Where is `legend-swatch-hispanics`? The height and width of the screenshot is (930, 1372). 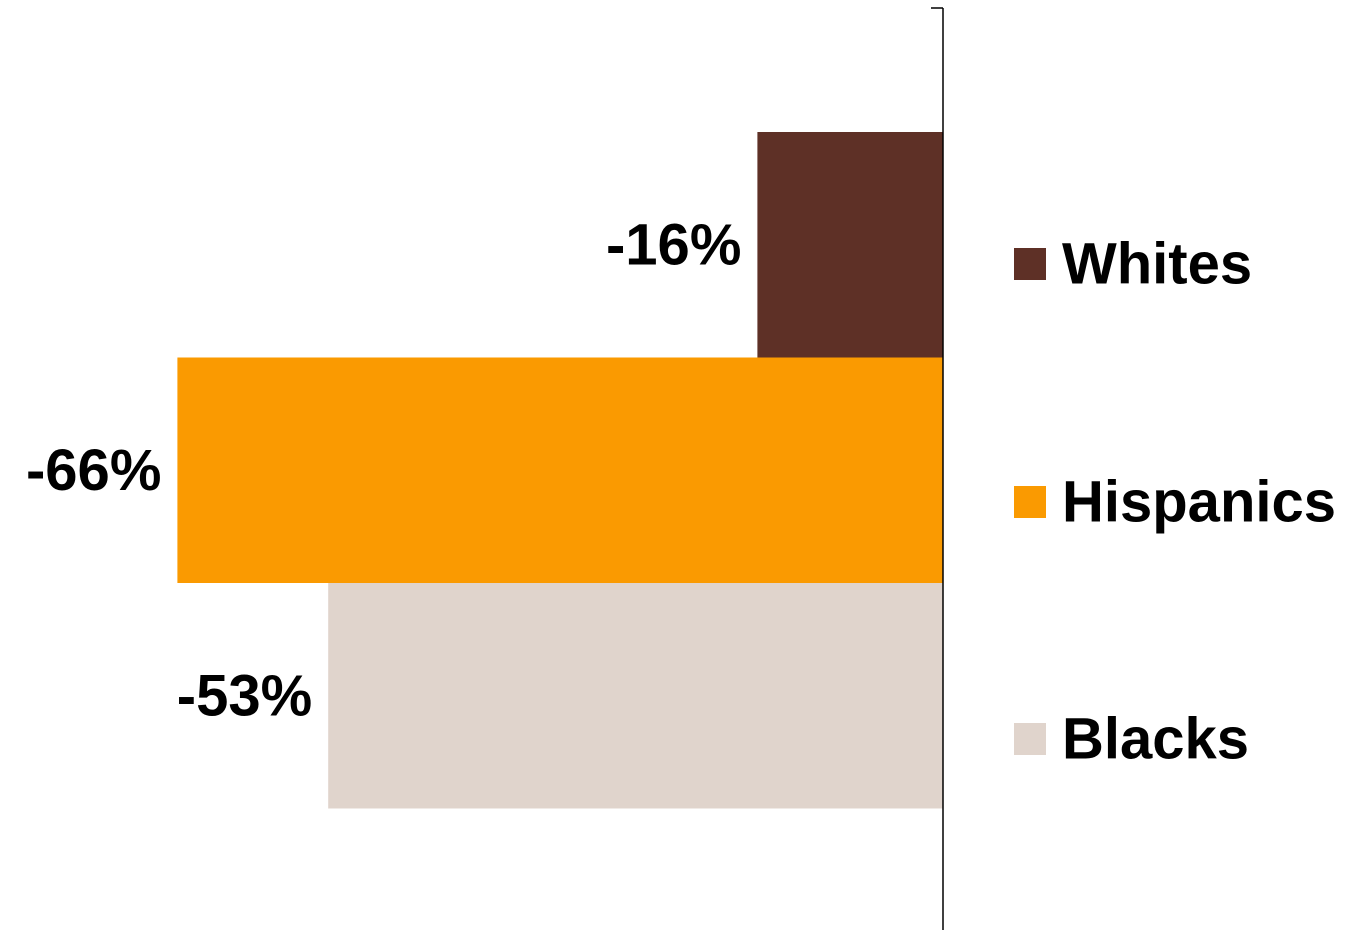
legend-swatch-hispanics is located at coordinates (1030, 502).